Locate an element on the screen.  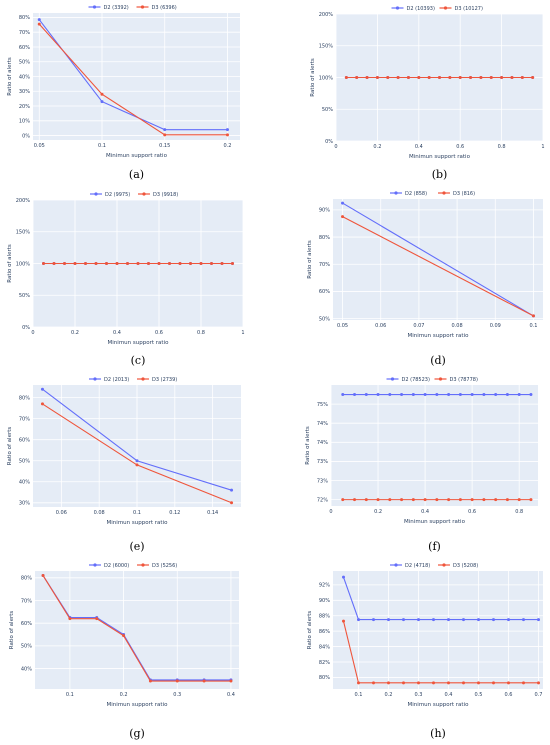
legend-label: D3 (5256) is located at coordinates (164, 566).